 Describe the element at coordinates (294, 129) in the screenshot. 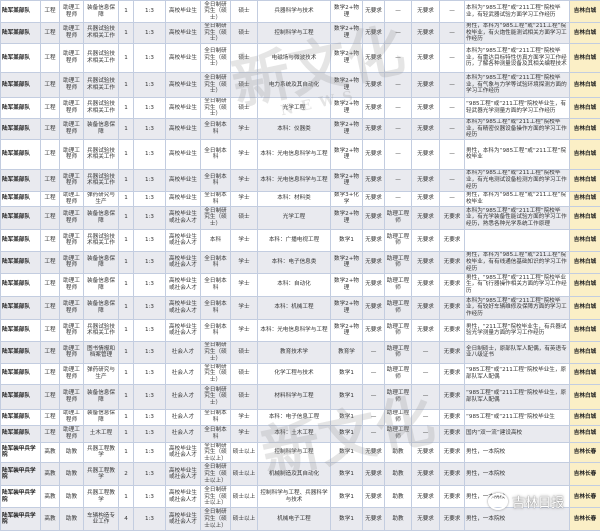

I see `cell-major: 本科：仪器类` at that location.